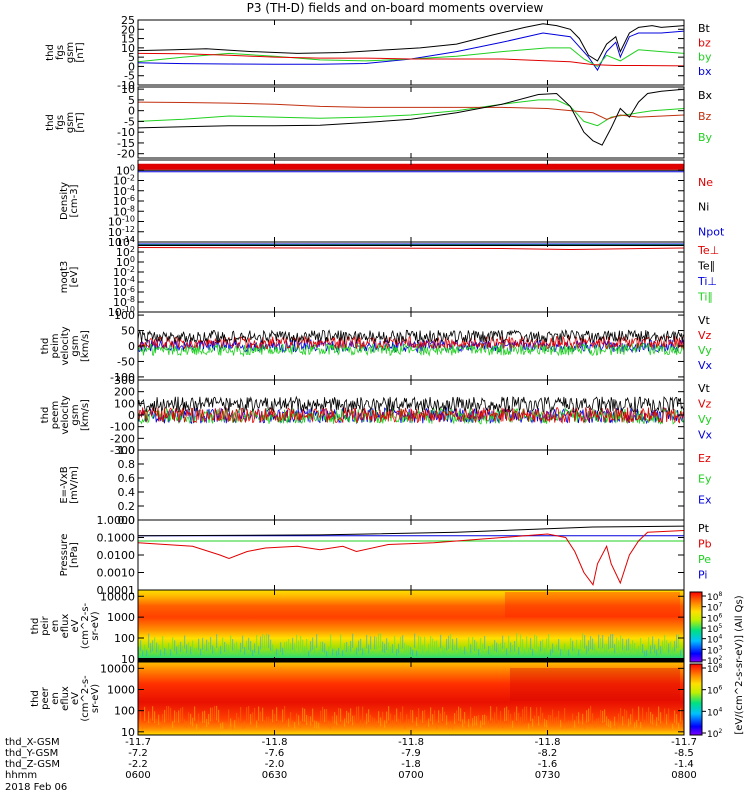  Describe the element at coordinates (410, 775) in the screenshot. I see `xaxis-value-hhmm: 0700` at that location.